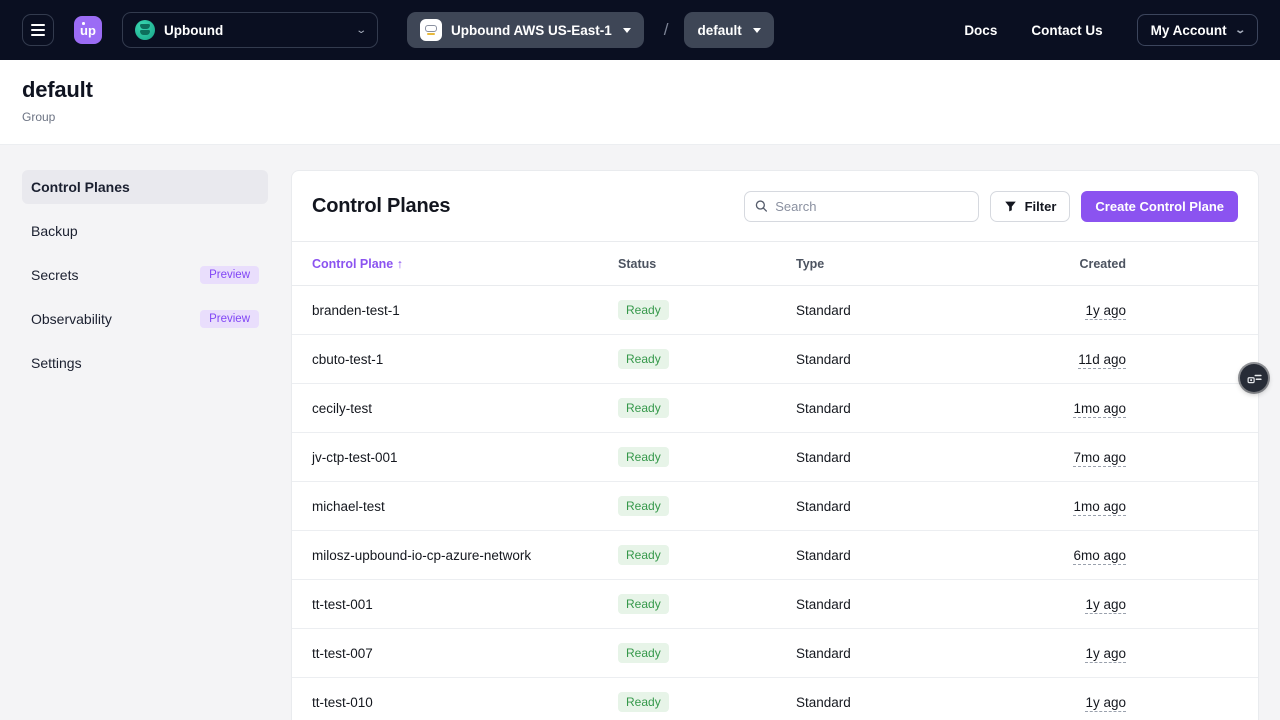 The width and height of the screenshot is (1280, 720). Describe the element at coordinates (1102, 360) in the screenshot. I see `created-cell: 11d ago` at that location.